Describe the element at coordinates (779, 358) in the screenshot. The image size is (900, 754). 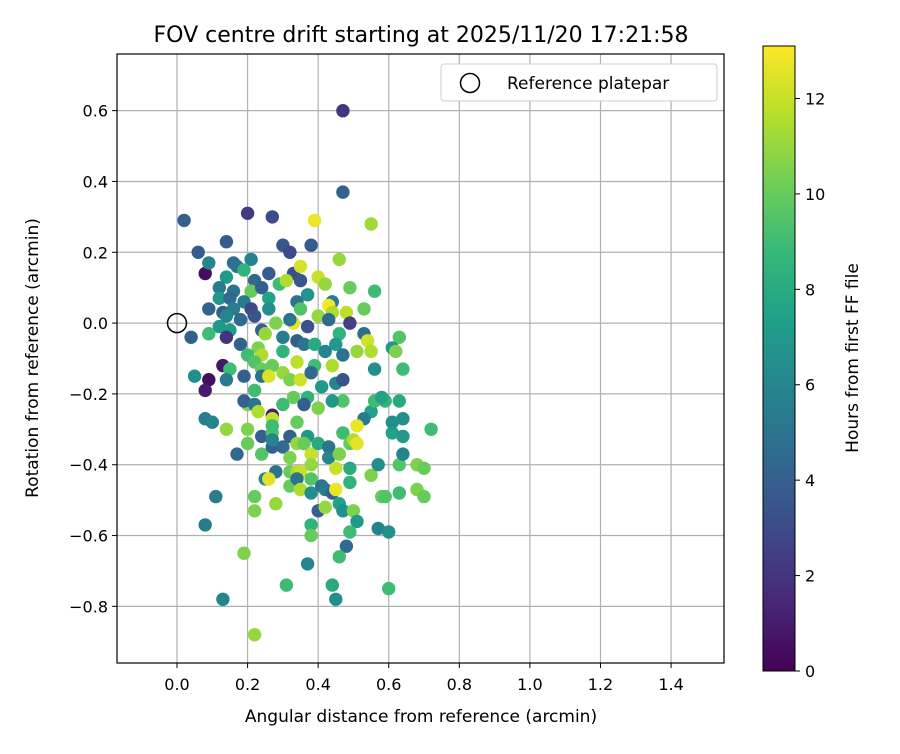
I see `colorbar` at that location.